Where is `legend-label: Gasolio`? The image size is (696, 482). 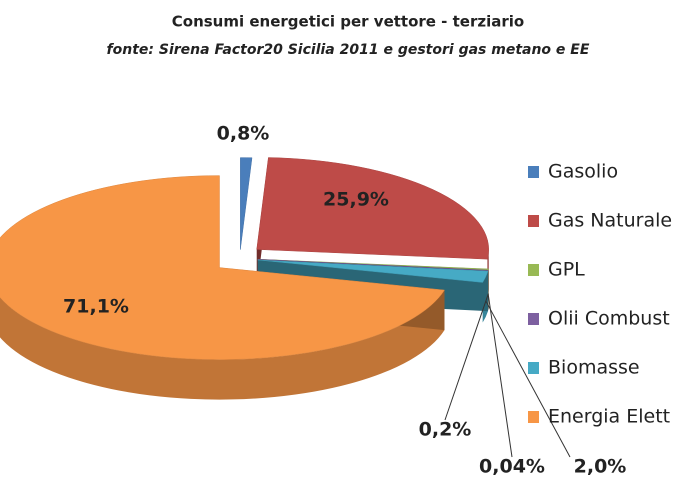 legend-label: Gasolio is located at coordinates (583, 172).